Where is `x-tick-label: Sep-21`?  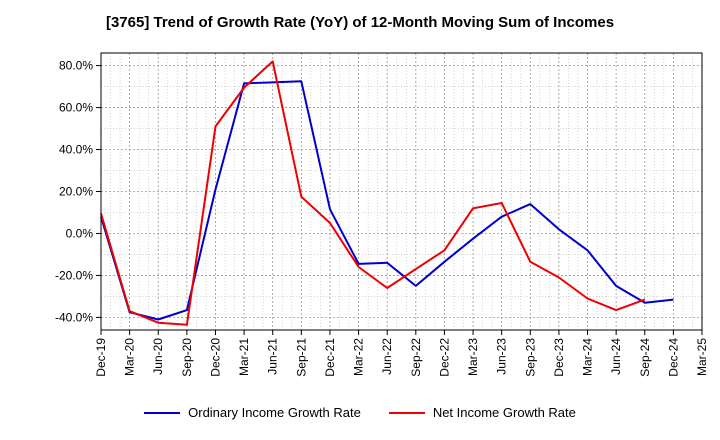
x-tick-label: Sep-21 is located at coordinates (301, 357).